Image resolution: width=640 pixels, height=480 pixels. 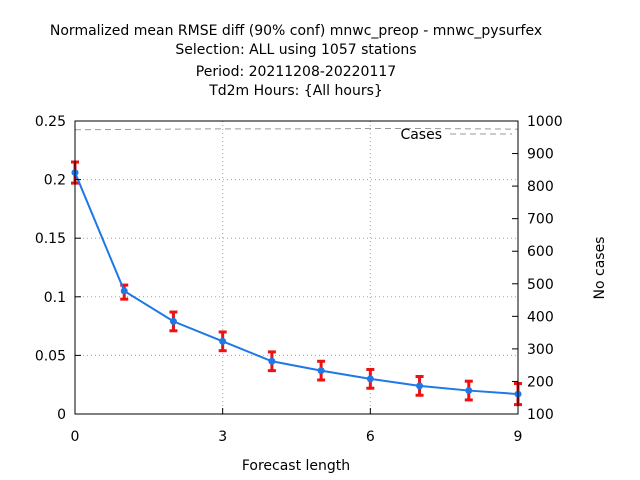 What do you see at coordinates (456, 135) in the screenshot?
I see `legend: Cases` at bounding box center [456, 135].